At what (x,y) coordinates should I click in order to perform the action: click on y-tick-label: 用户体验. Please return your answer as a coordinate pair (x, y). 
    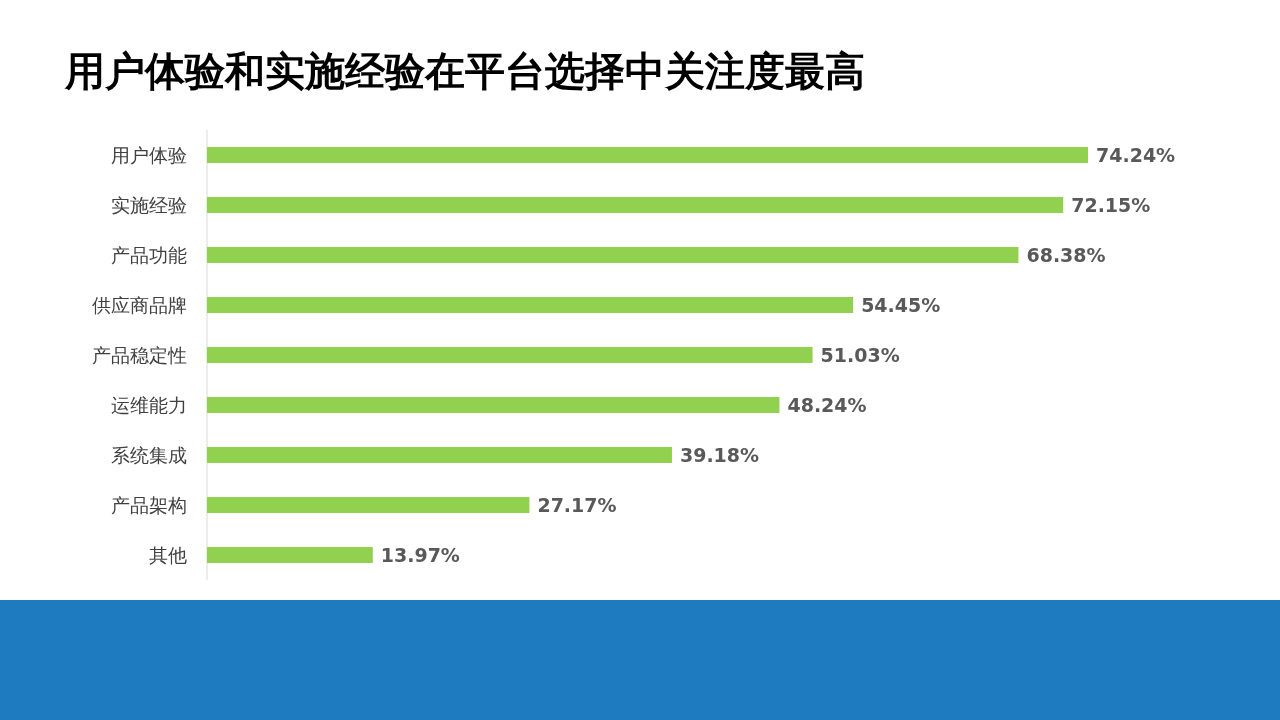
    Looking at the image, I should click on (149, 155).